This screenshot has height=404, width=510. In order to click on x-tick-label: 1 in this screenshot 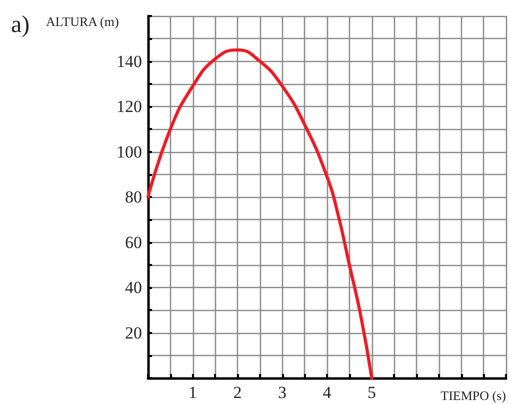, I will do `click(192, 392)`.